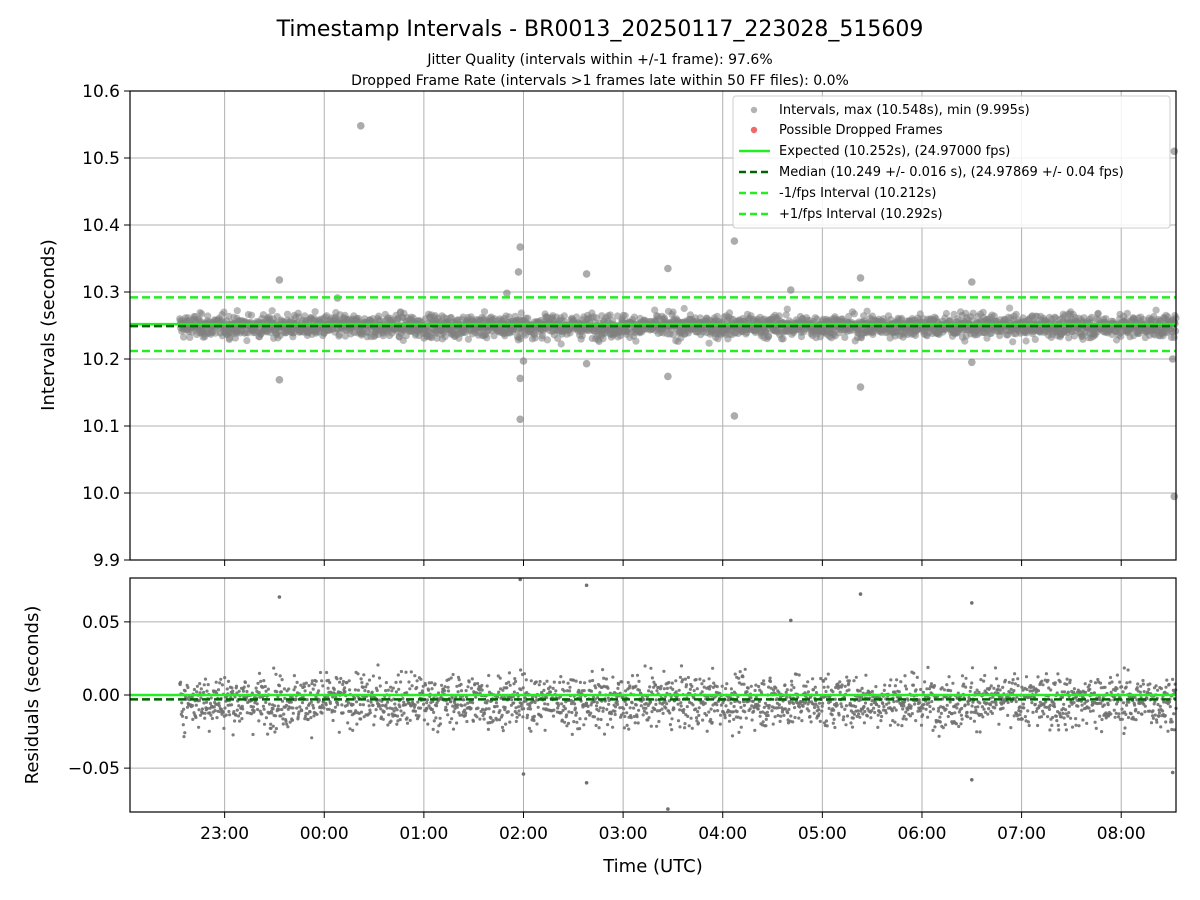 The image size is (1200, 900). I want to click on outlier-point, so click(361, 126).